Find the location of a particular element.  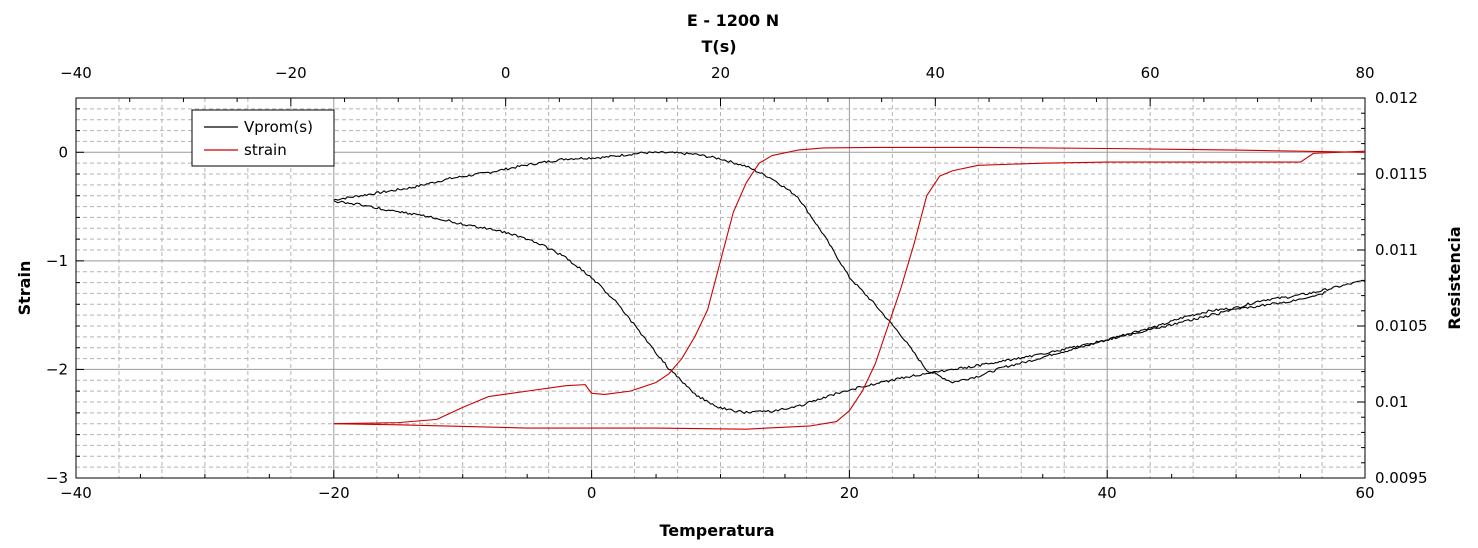

y-left-tick-label: 0 is located at coordinates (63, 152).